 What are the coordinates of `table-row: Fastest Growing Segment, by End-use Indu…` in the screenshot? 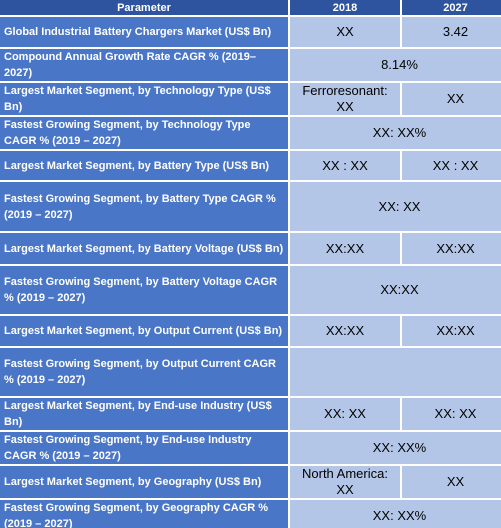 It's located at (250, 448).